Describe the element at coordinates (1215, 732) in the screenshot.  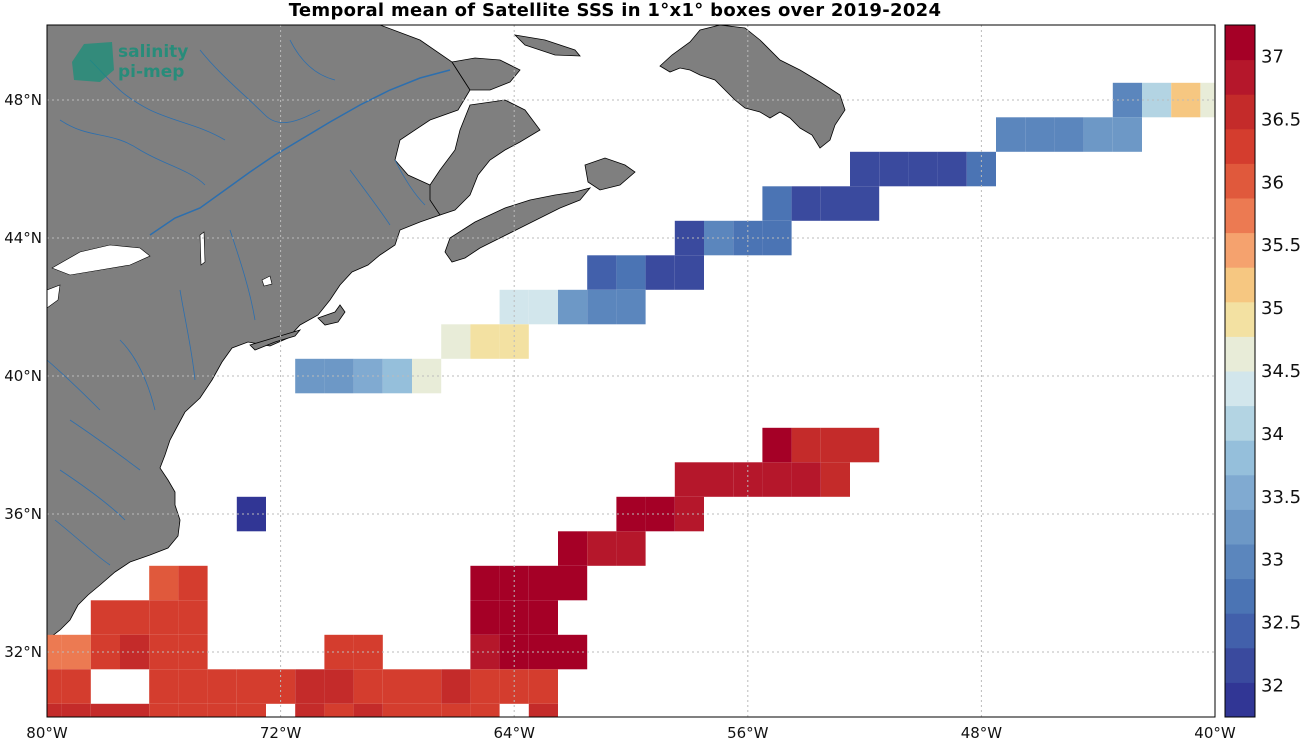
I see `longitude-tick-label: 40°W` at that location.